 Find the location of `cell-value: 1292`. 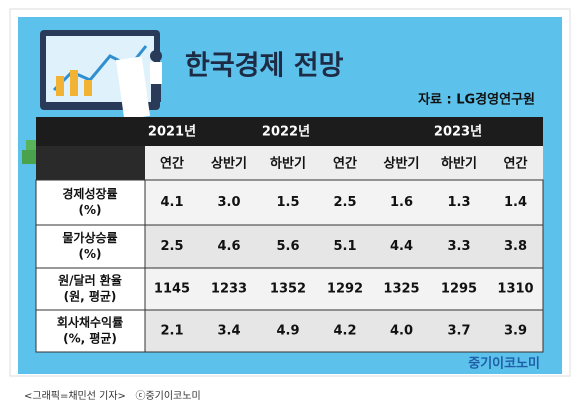

cell-value: 1292 is located at coordinates (345, 289).